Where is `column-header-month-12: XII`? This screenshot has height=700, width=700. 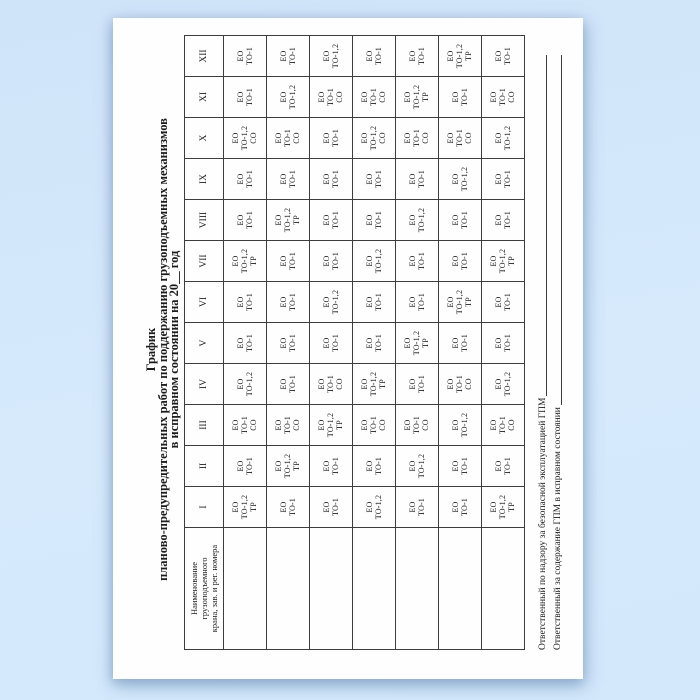
column-header-month-12: XII is located at coordinates (203, 56).